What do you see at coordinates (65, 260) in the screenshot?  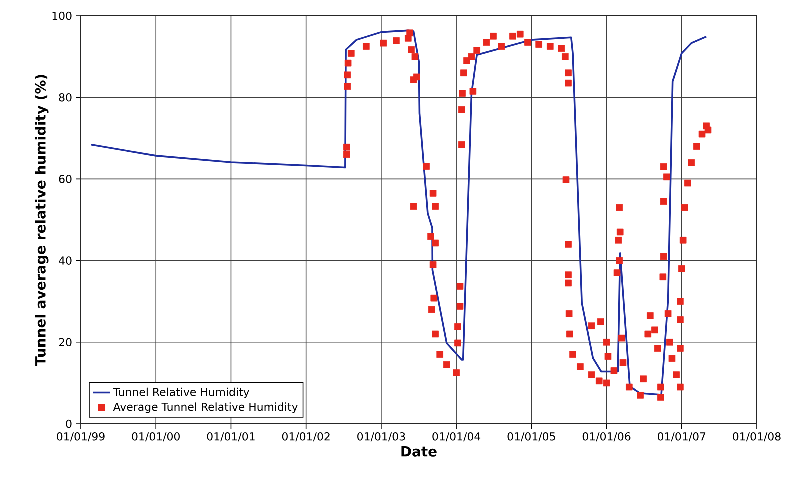 I see `y-tick-label: 40` at bounding box center [65, 260].